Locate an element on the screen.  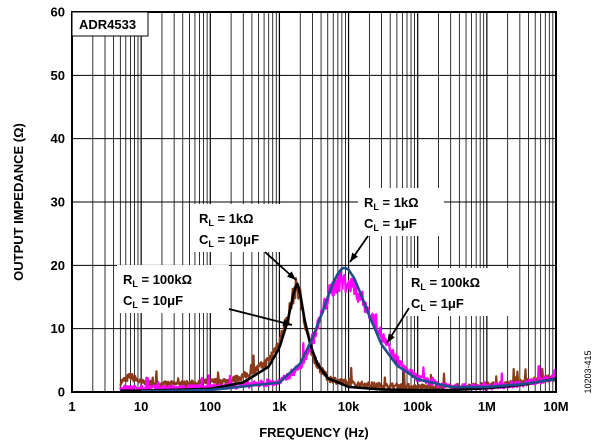
x-tick-label: 100 is located at coordinates (210, 406).